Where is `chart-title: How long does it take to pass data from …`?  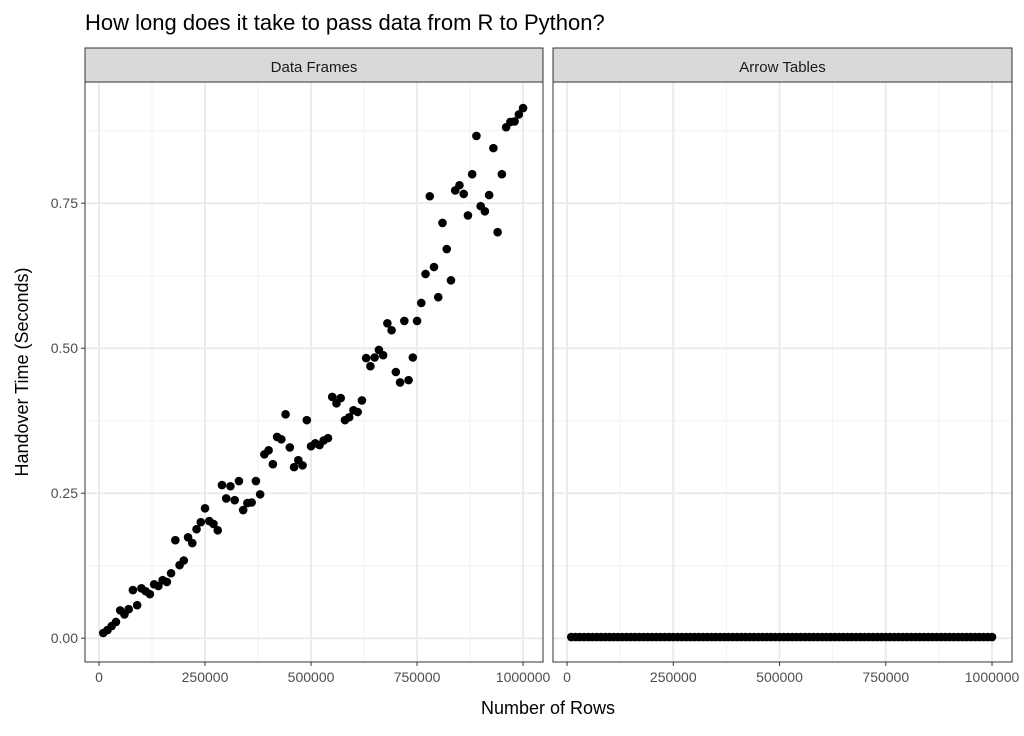
chart-title: How long does it take to pass data from … is located at coordinates (345, 22).